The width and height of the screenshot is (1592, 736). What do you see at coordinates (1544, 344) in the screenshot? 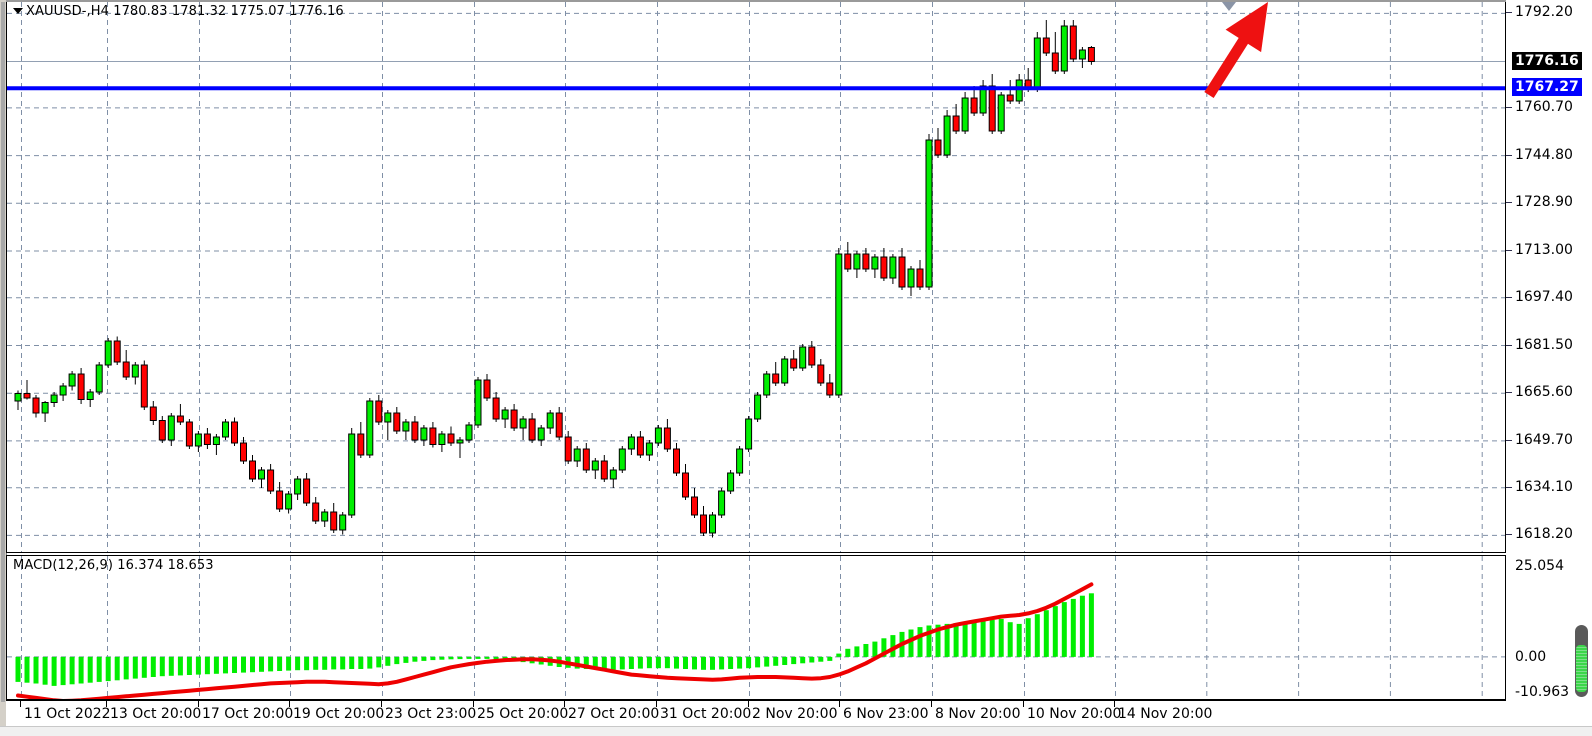
I see `price-tick-label: 1681.50` at bounding box center [1544, 344].